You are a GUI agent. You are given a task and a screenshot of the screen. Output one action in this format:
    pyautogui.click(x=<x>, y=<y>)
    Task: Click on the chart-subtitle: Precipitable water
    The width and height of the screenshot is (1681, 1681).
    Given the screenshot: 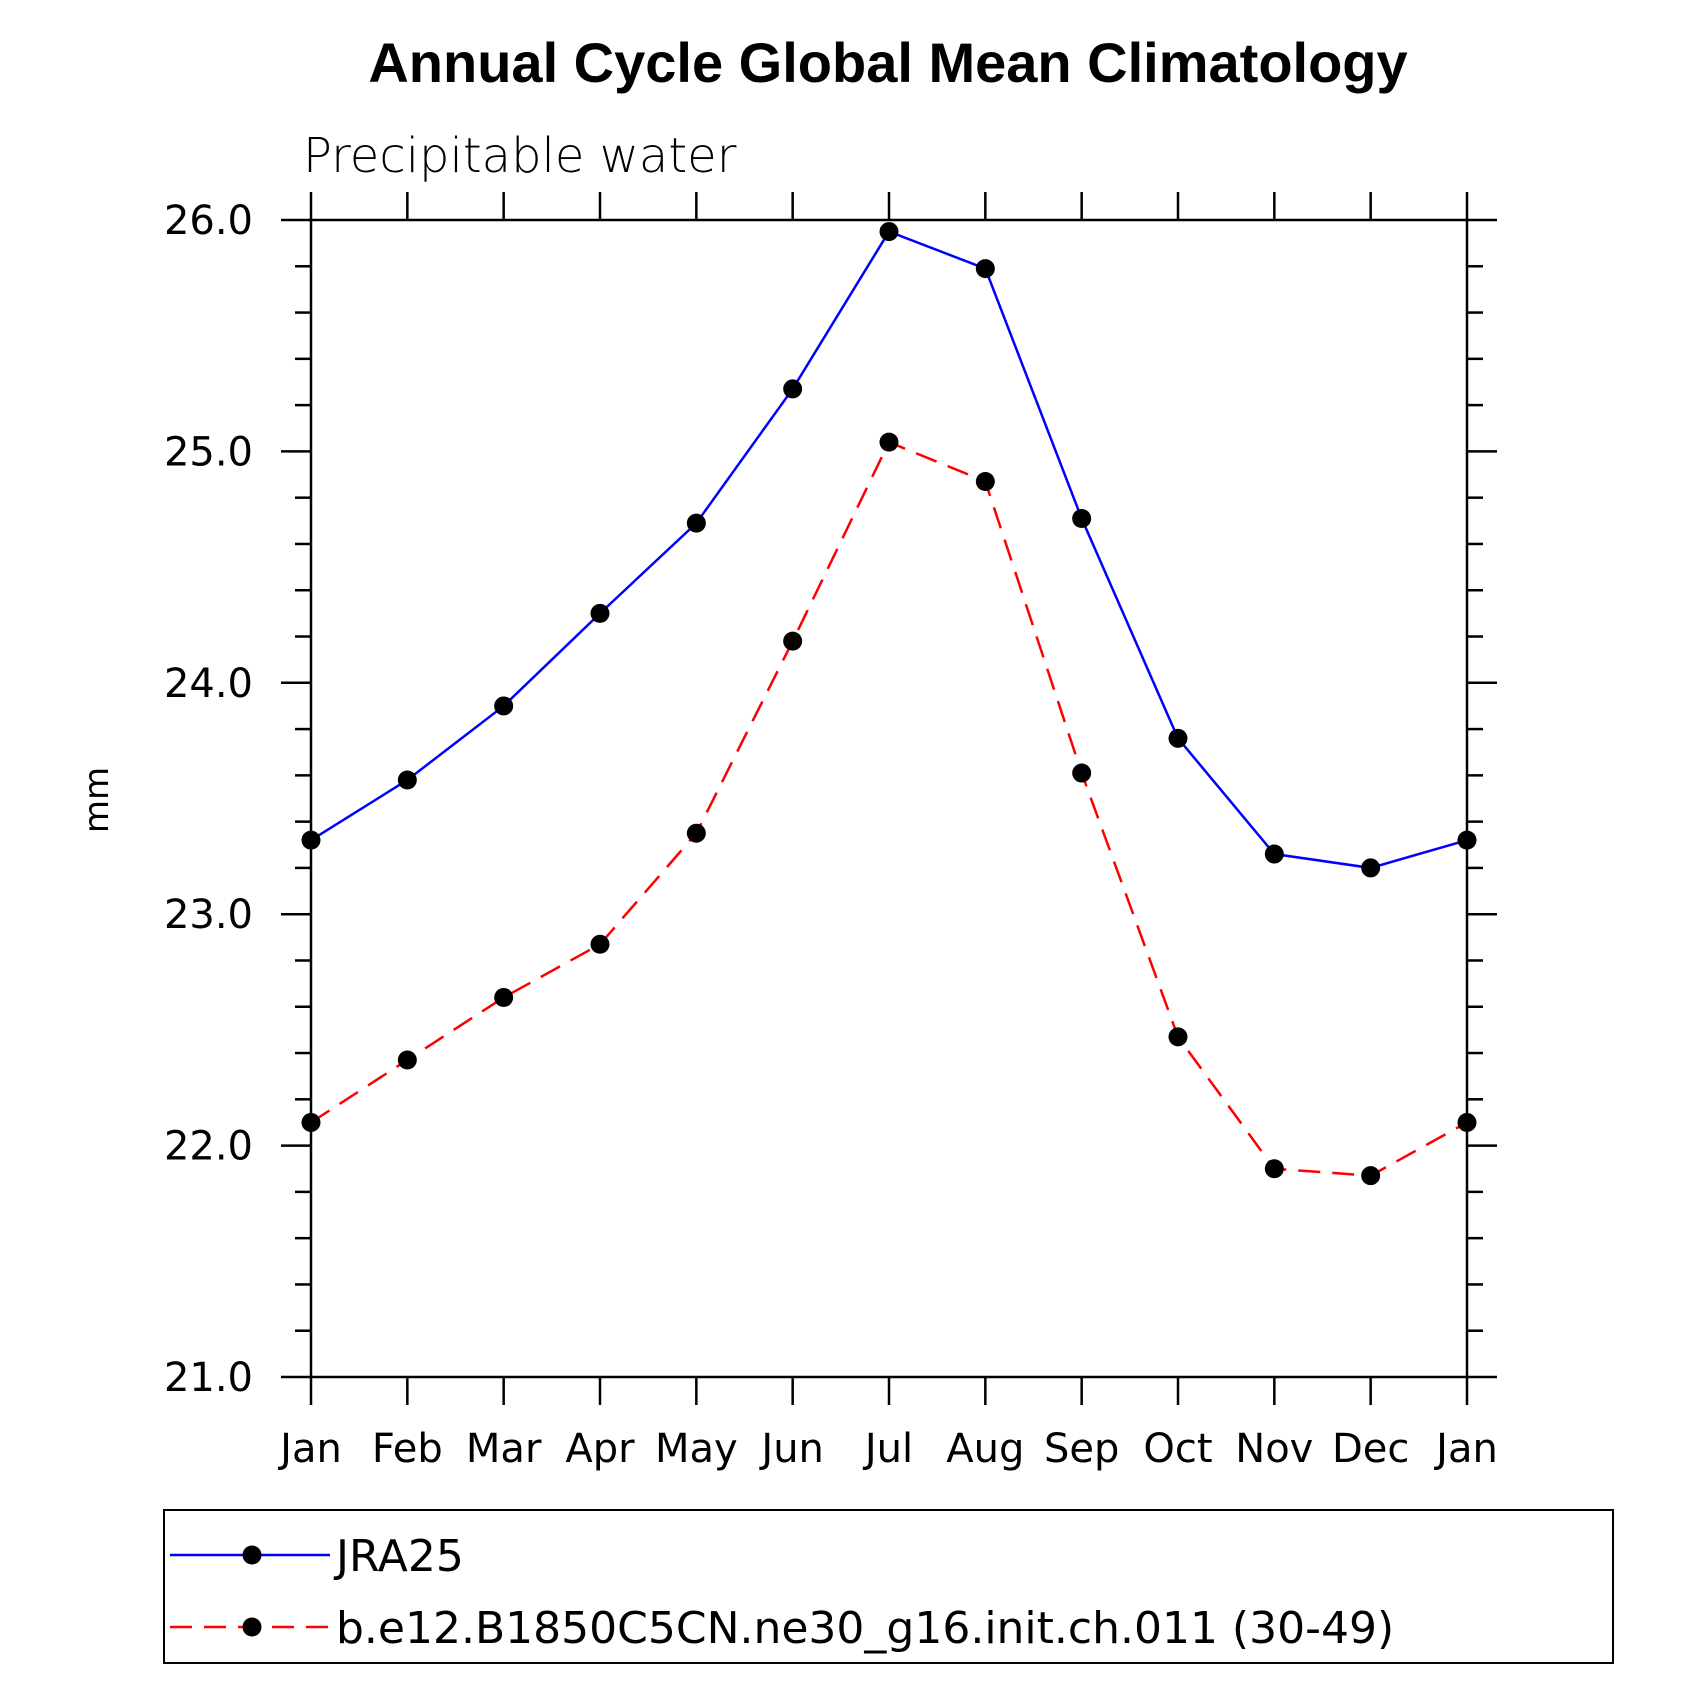 What is the action you would take?
    pyautogui.click(x=520, y=156)
    